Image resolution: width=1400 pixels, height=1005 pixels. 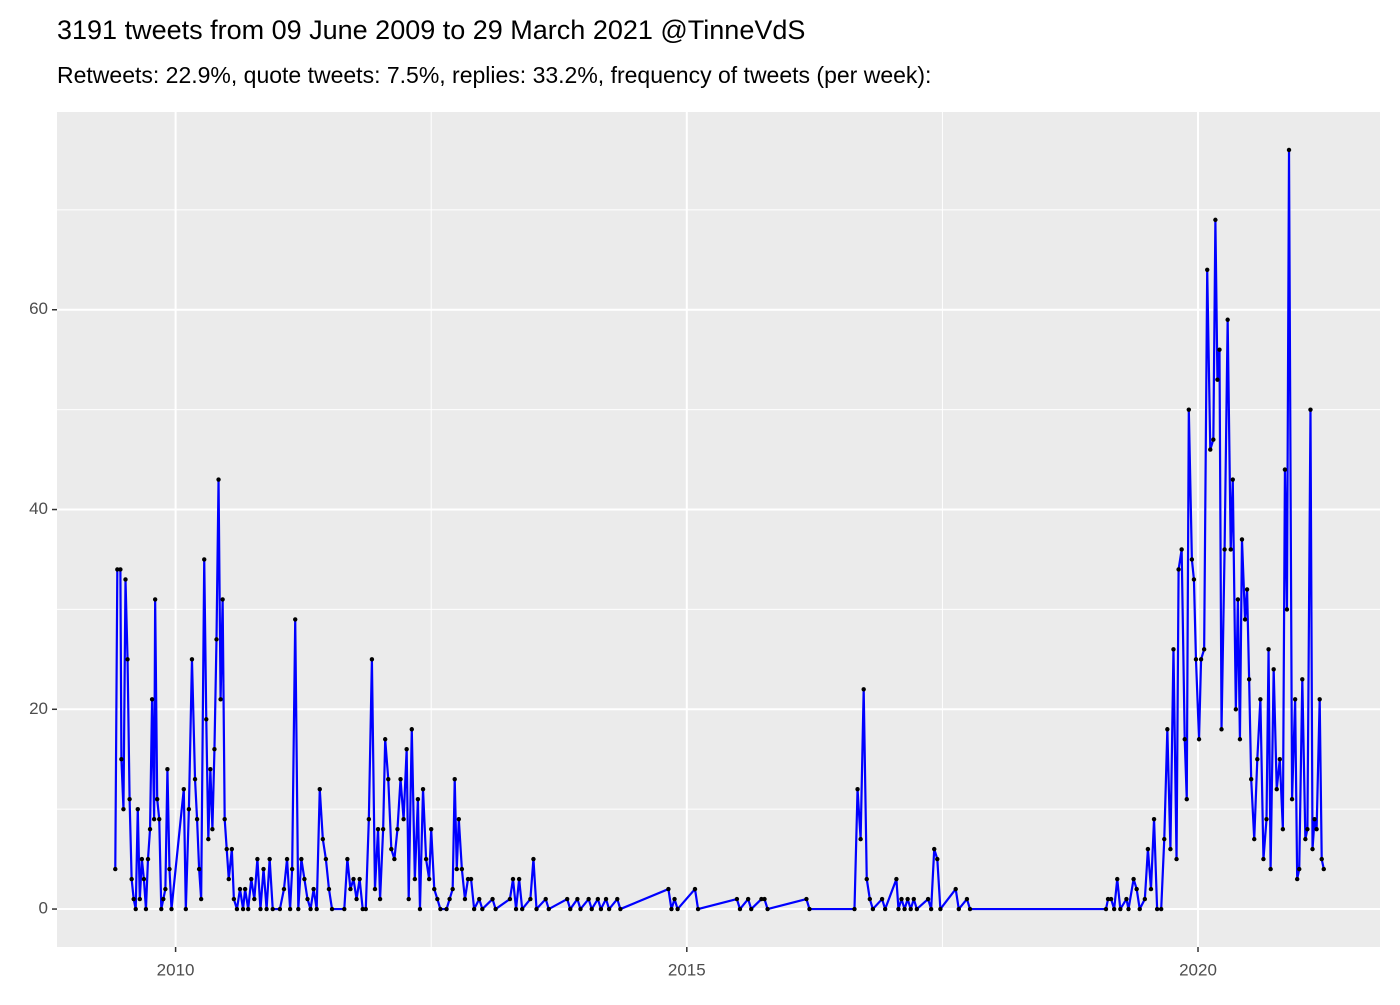 I want to click on x-tick-label: 2020, so click(x=1198, y=969).